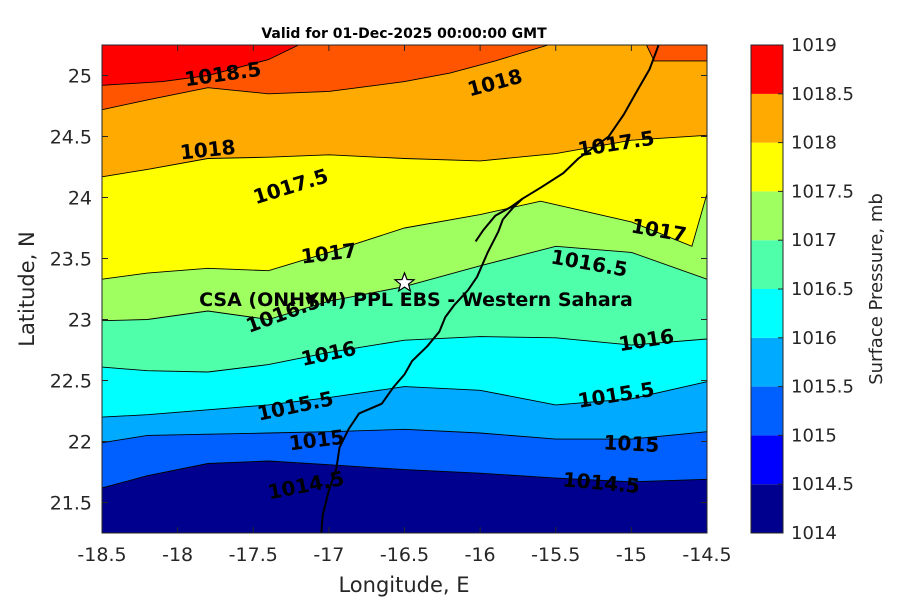 This screenshot has width=900, height=600. What do you see at coordinates (404, 474) in the screenshot?
I see `contour-1014.5` at bounding box center [404, 474].